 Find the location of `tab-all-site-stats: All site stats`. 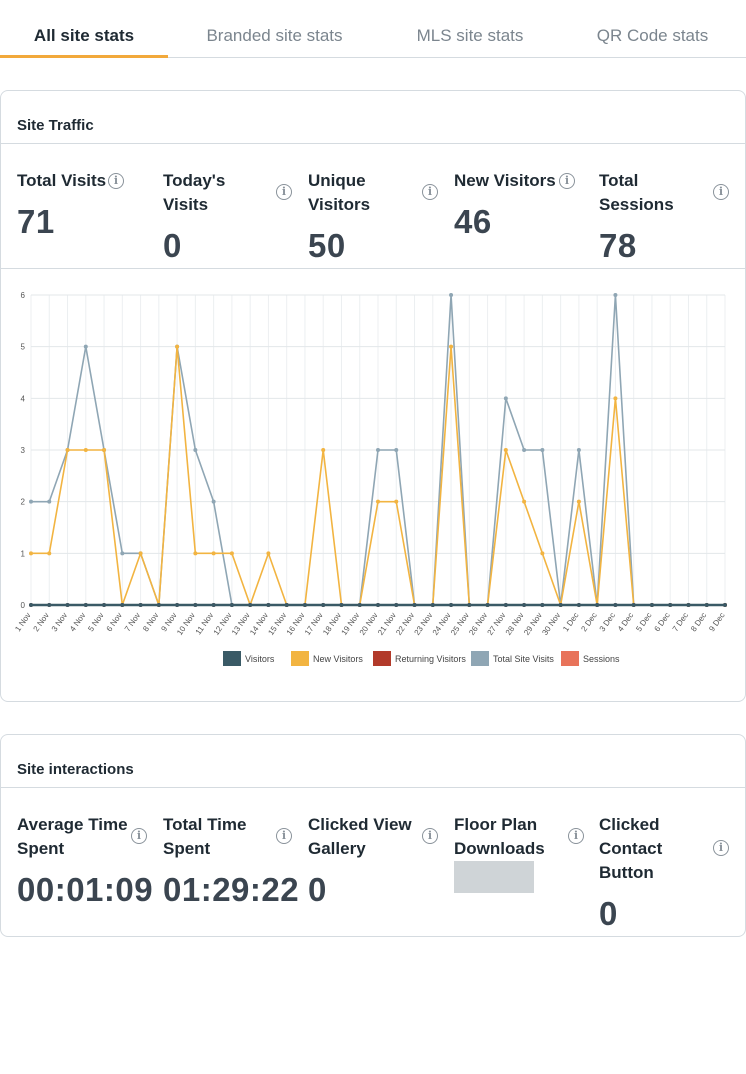

tab-all-site-stats: All site stats is located at coordinates (84, 29).